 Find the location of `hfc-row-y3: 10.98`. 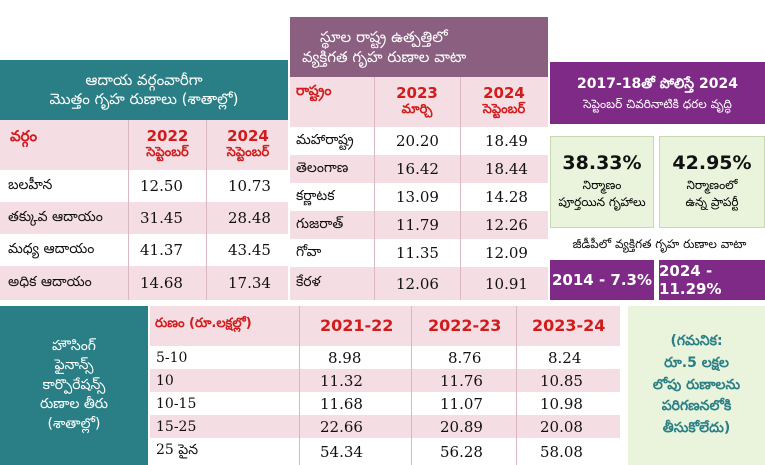

hfc-row-y3: 10.98 is located at coordinates (561, 403).